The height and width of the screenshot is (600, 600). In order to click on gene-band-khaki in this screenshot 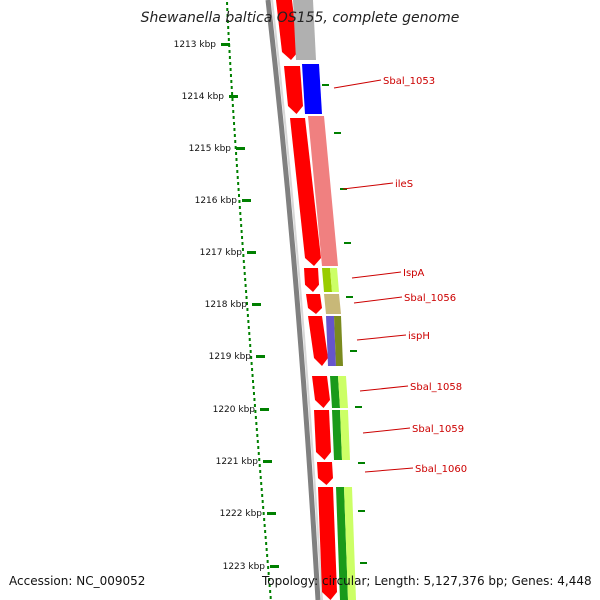, I will do `click(332, 304)`.